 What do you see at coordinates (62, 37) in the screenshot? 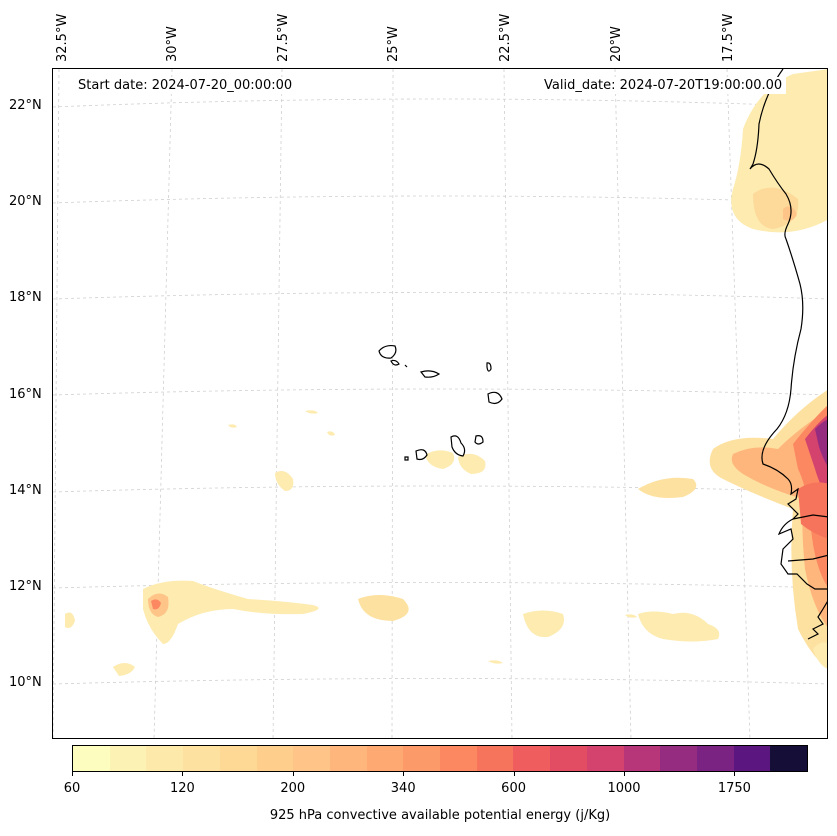
I see `lon-label-32-5w: 32.5°W` at bounding box center [62, 37].